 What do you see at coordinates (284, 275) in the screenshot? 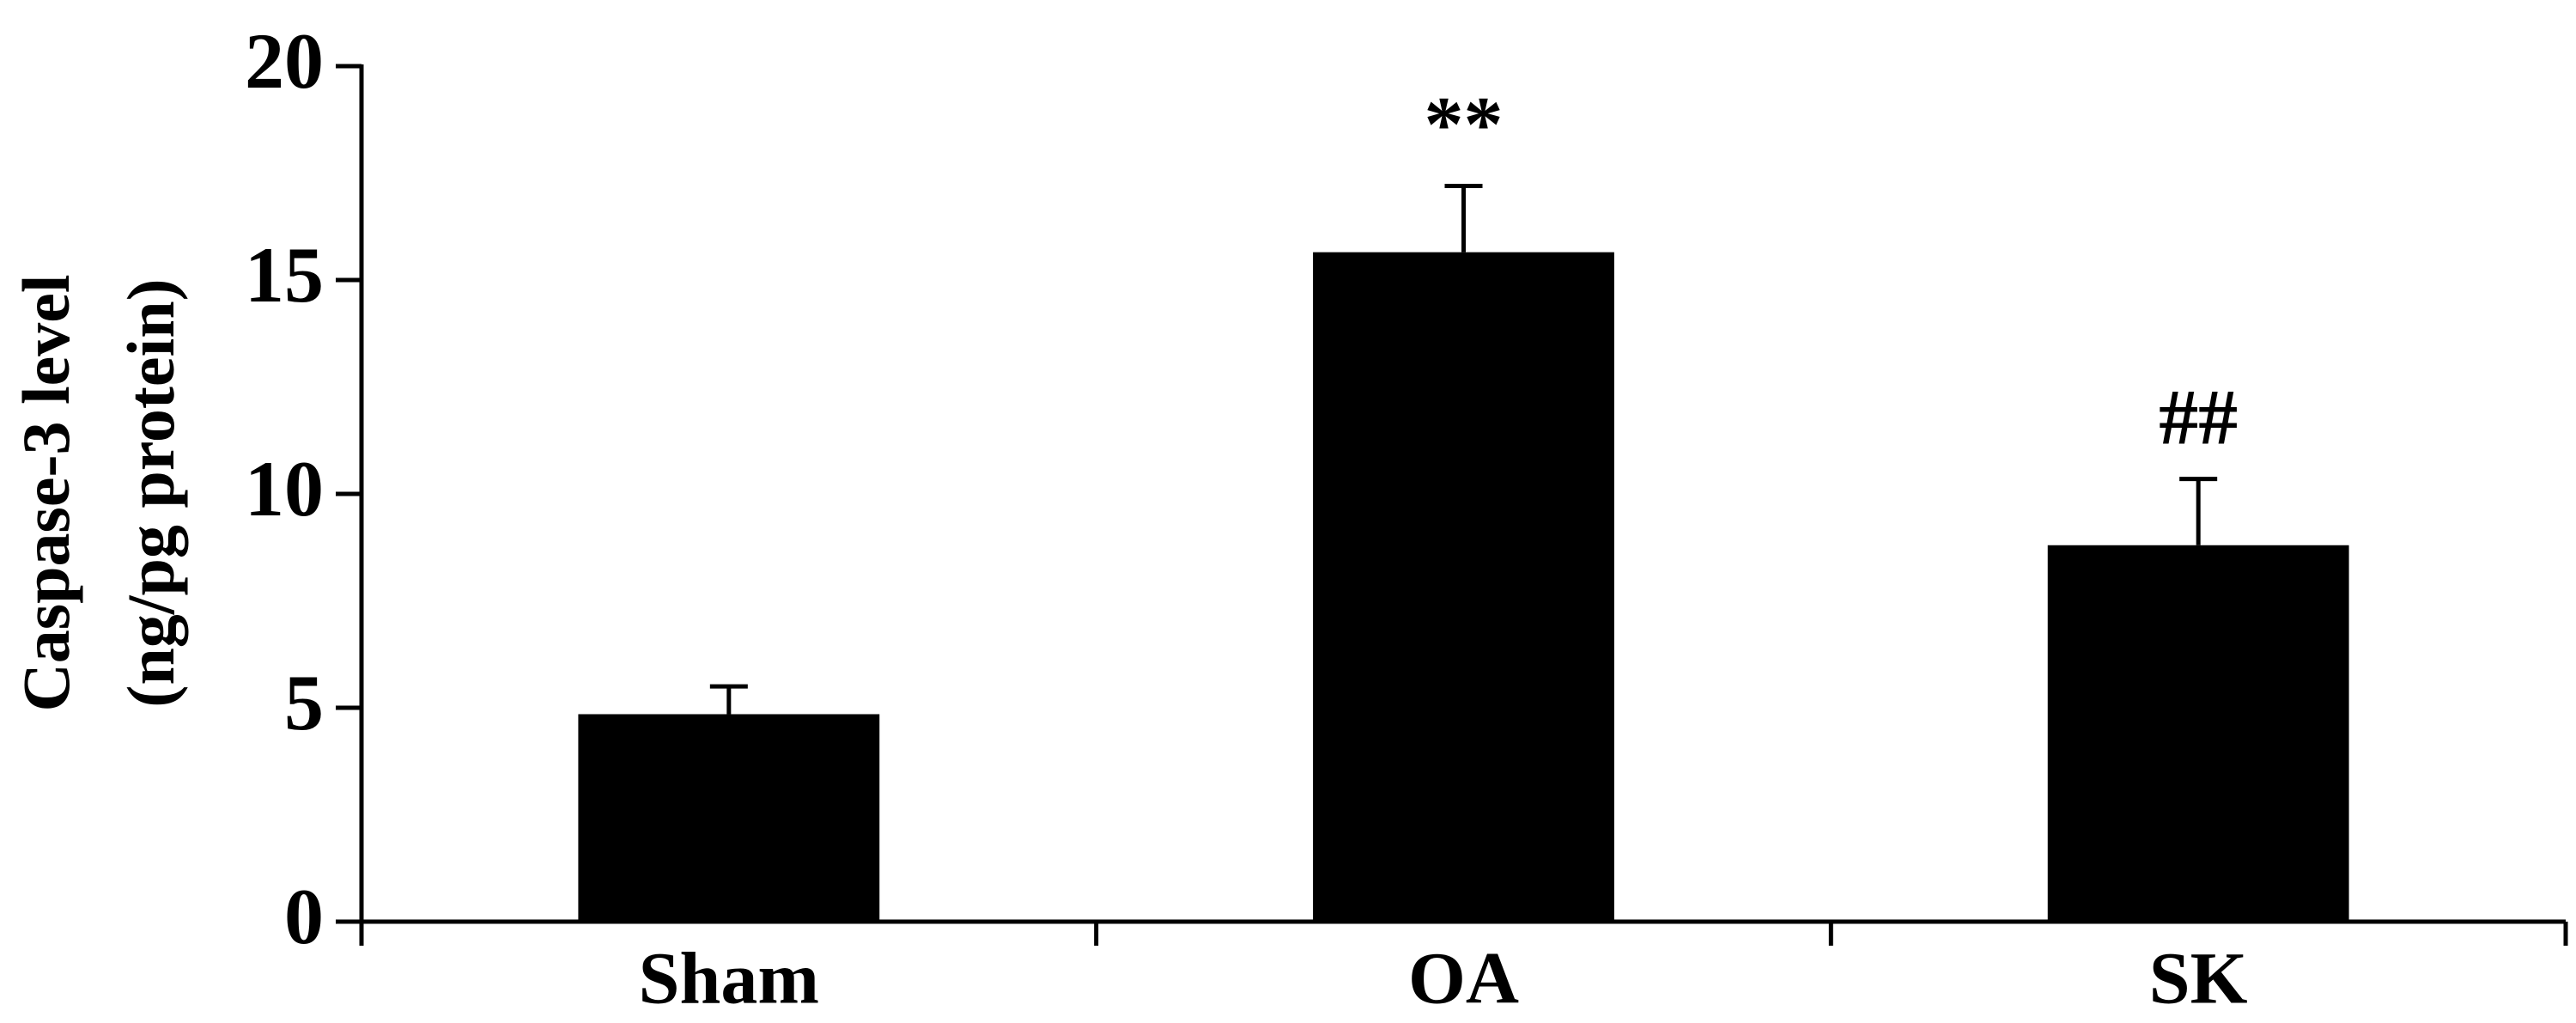
I see `y-tick-label: 15` at bounding box center [284, 275].